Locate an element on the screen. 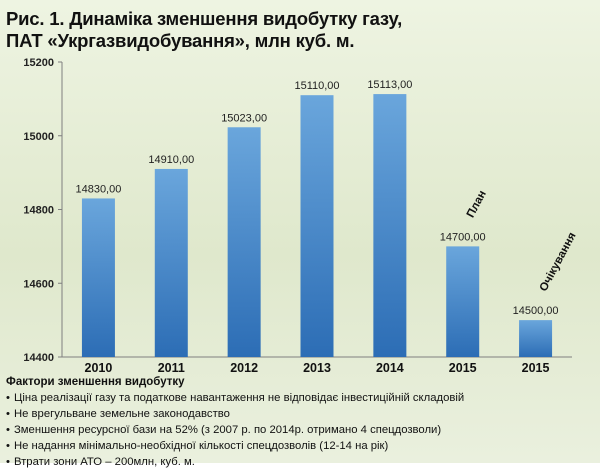 The image size is (600, 470). data-label: 15113,00 is located at coordinates (389, 85).